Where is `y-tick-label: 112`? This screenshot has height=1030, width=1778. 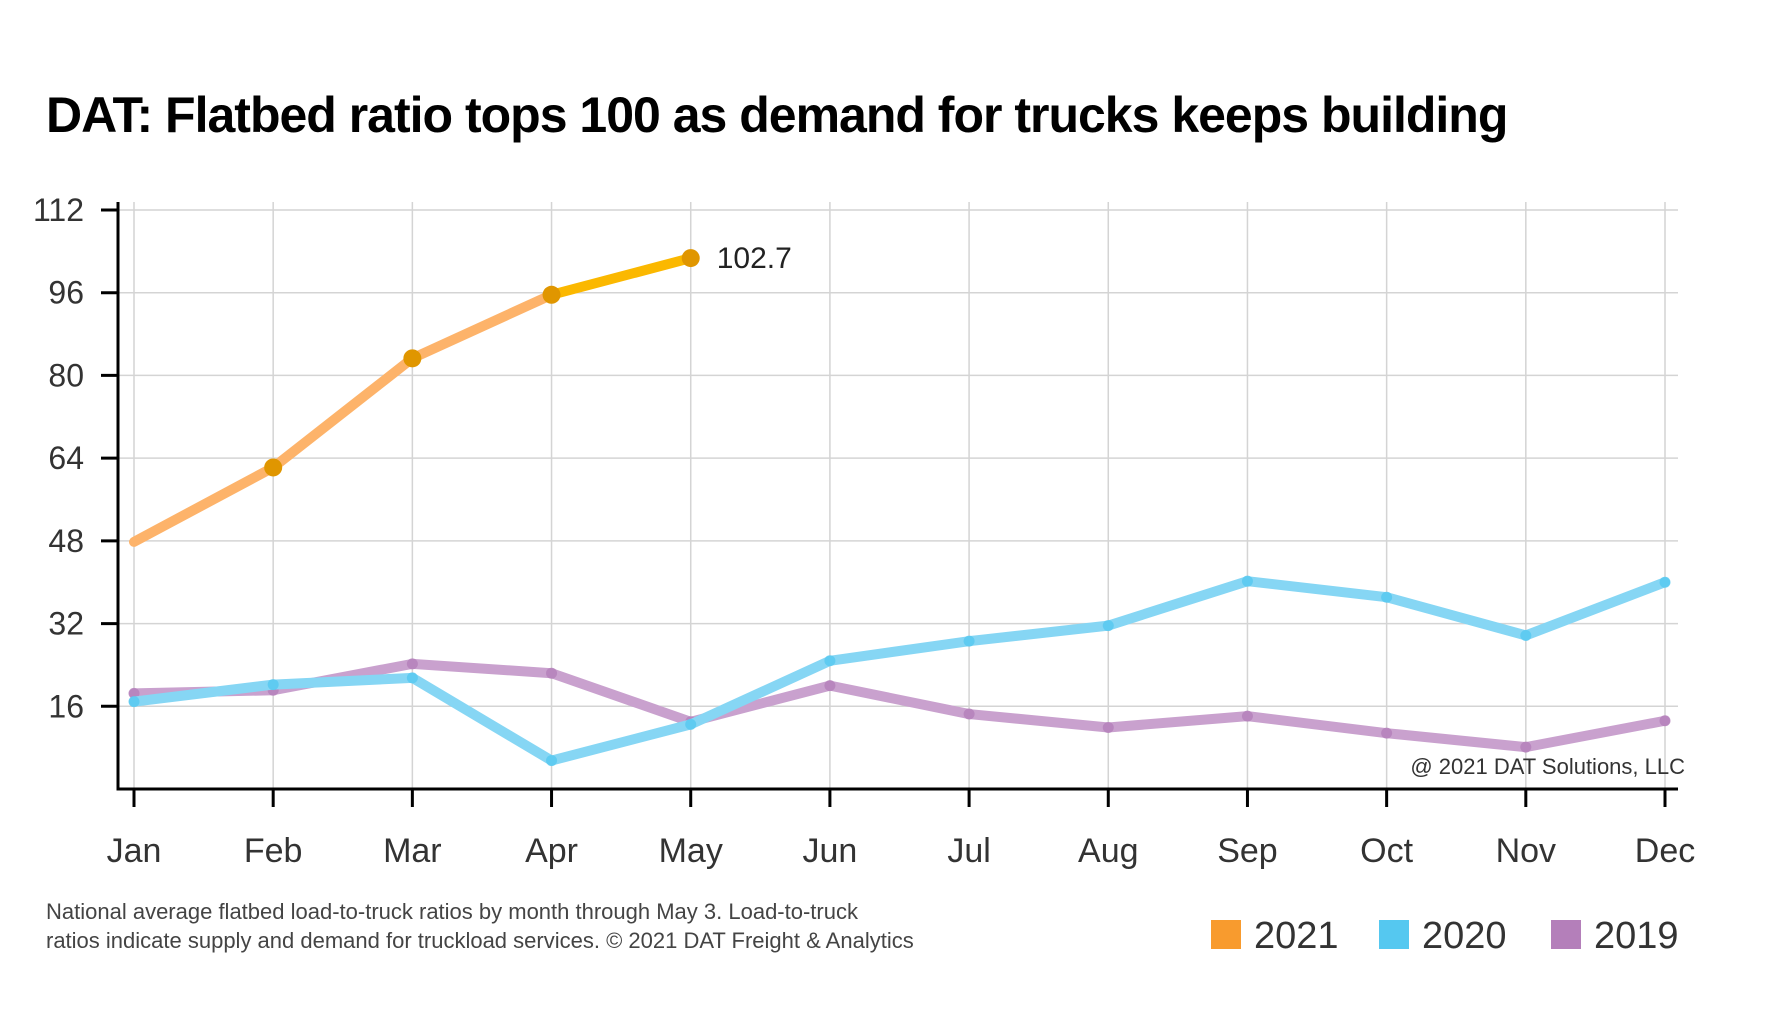 y-tick-label: 112 is located at coordinates (58, 210).